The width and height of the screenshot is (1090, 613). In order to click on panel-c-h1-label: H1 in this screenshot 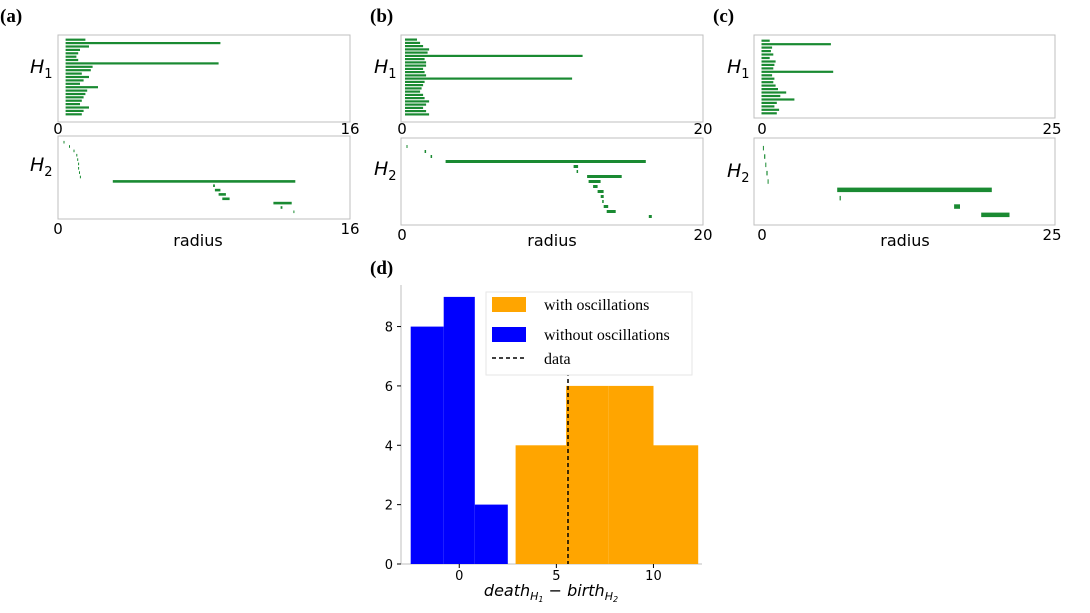, I will do `click(738, 69)`.